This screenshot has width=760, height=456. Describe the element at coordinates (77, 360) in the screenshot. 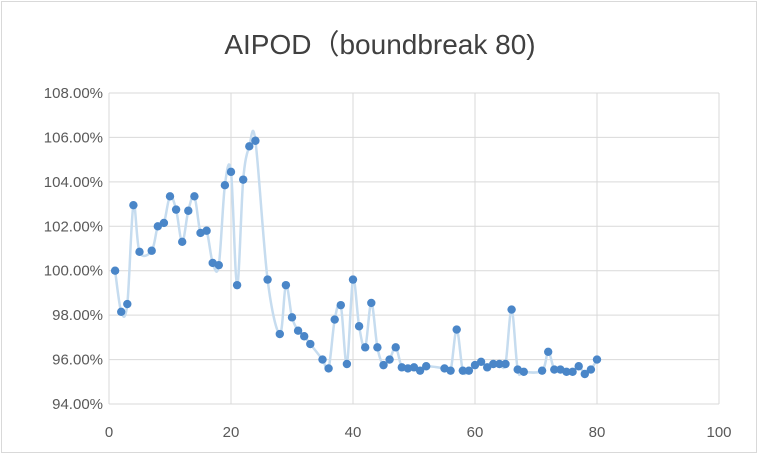

I see `y-tick-label: 96.00%` at that location.